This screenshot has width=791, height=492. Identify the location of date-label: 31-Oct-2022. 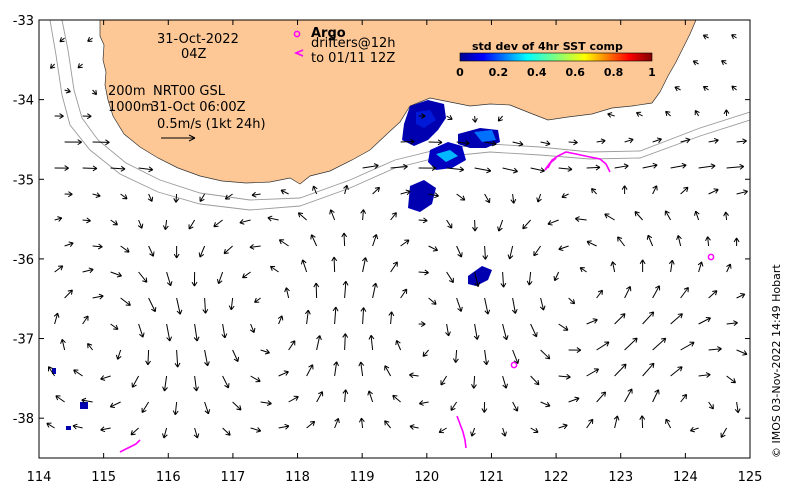
(198, 39).